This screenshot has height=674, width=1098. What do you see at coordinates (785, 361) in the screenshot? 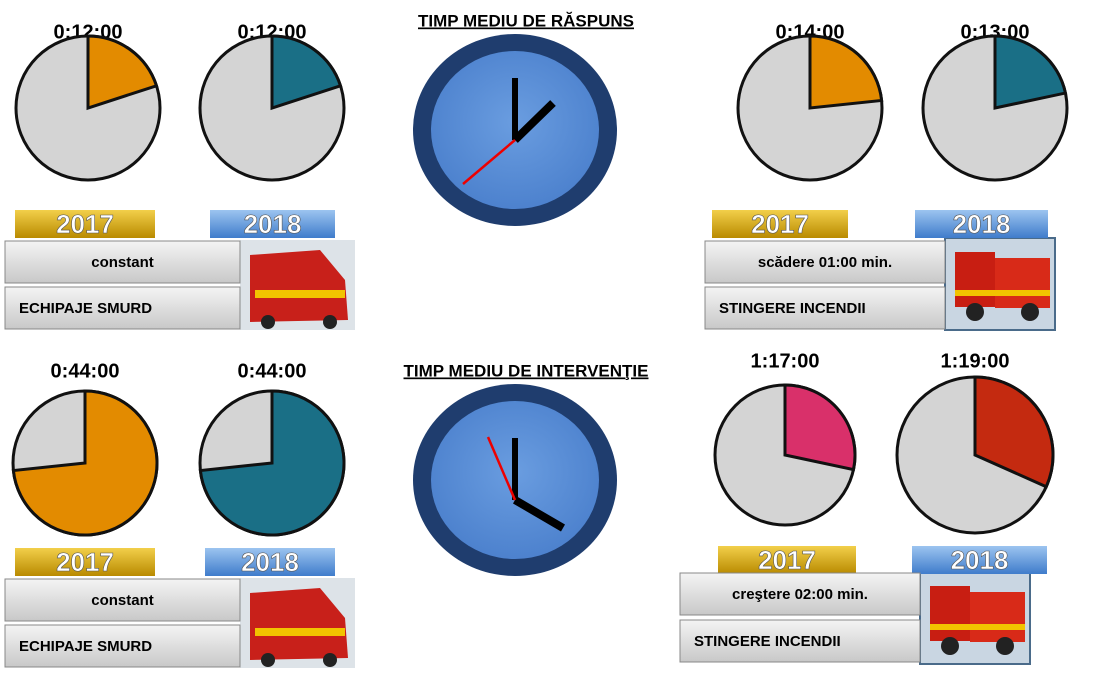
I see `pie-label: 1:17:00` at bounding box center [785, 361].